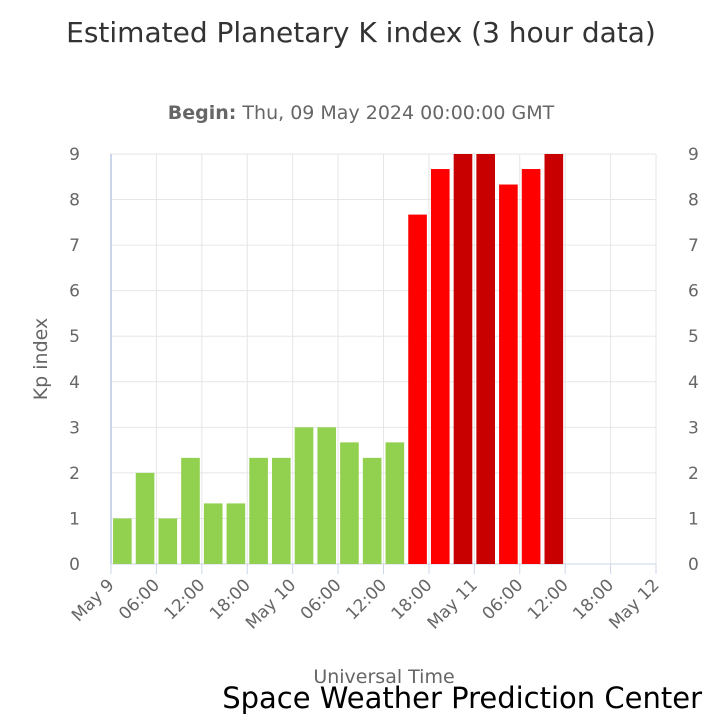  What do you see at coordinates (74, 337) in the screenshot?
I see `y-tick-label: 5` at bounding box center [74, 337].